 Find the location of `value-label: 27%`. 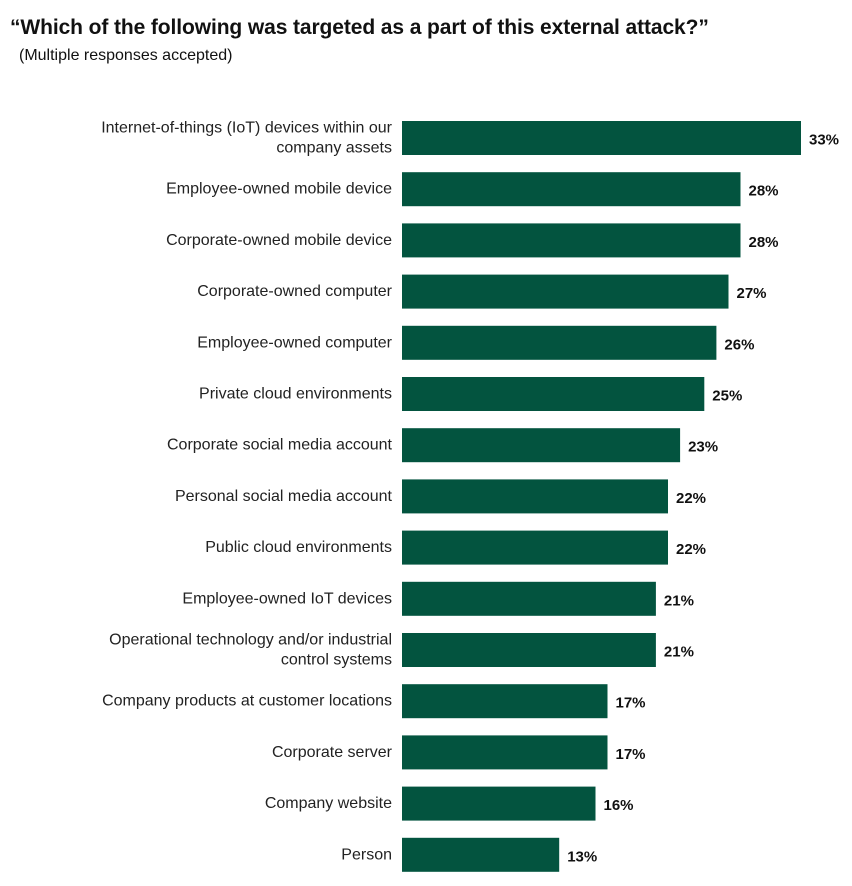

value-label: 27% is located at coordinates (752, 293).